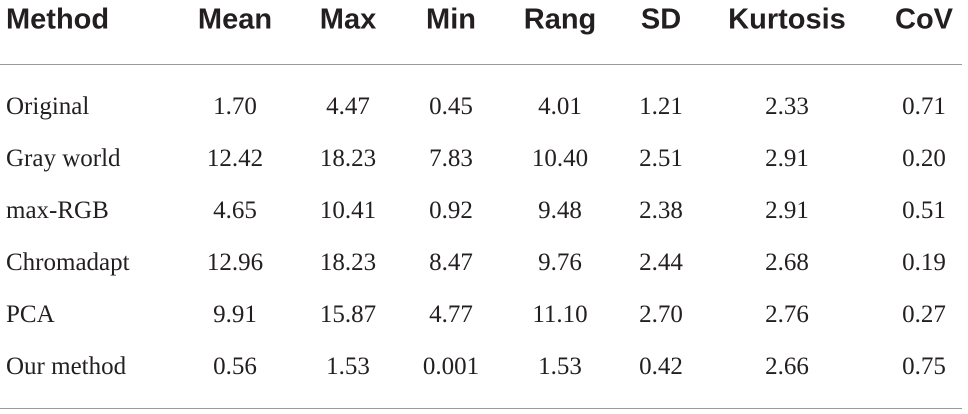 Image resolution: width=968 pixels, height=414 pixels. I want to click on table-cell: 0.56, so click(235, 366).